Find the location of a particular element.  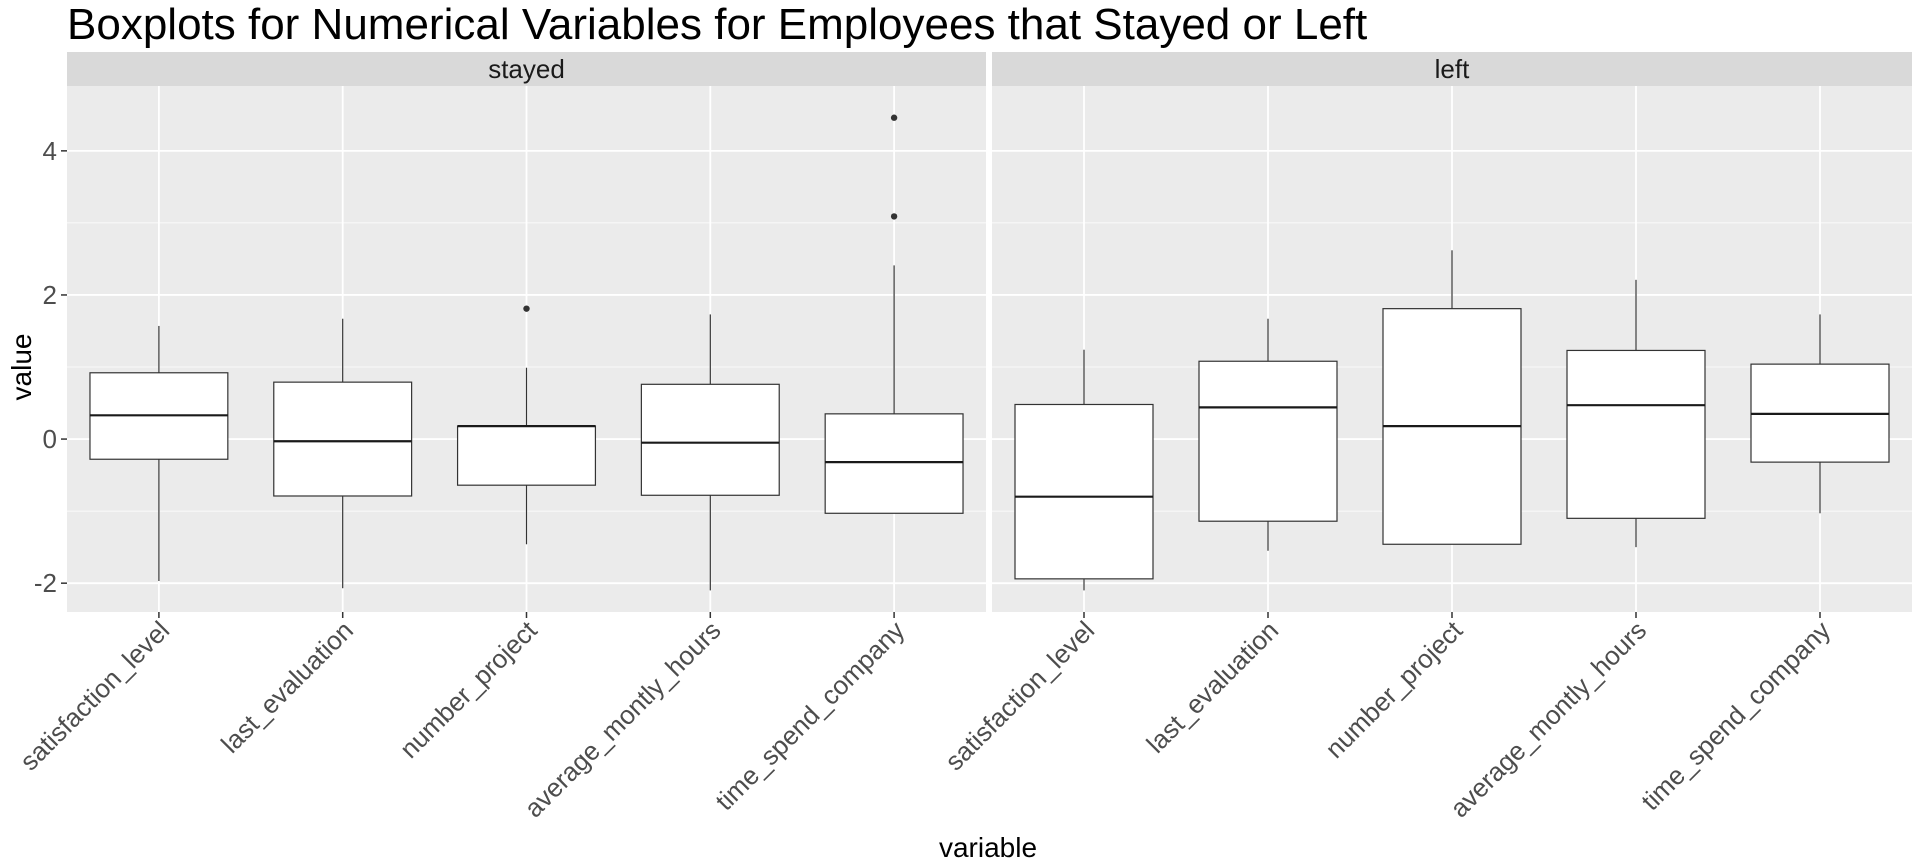

x-axis-title: variable is located at coordinates (988, 847).